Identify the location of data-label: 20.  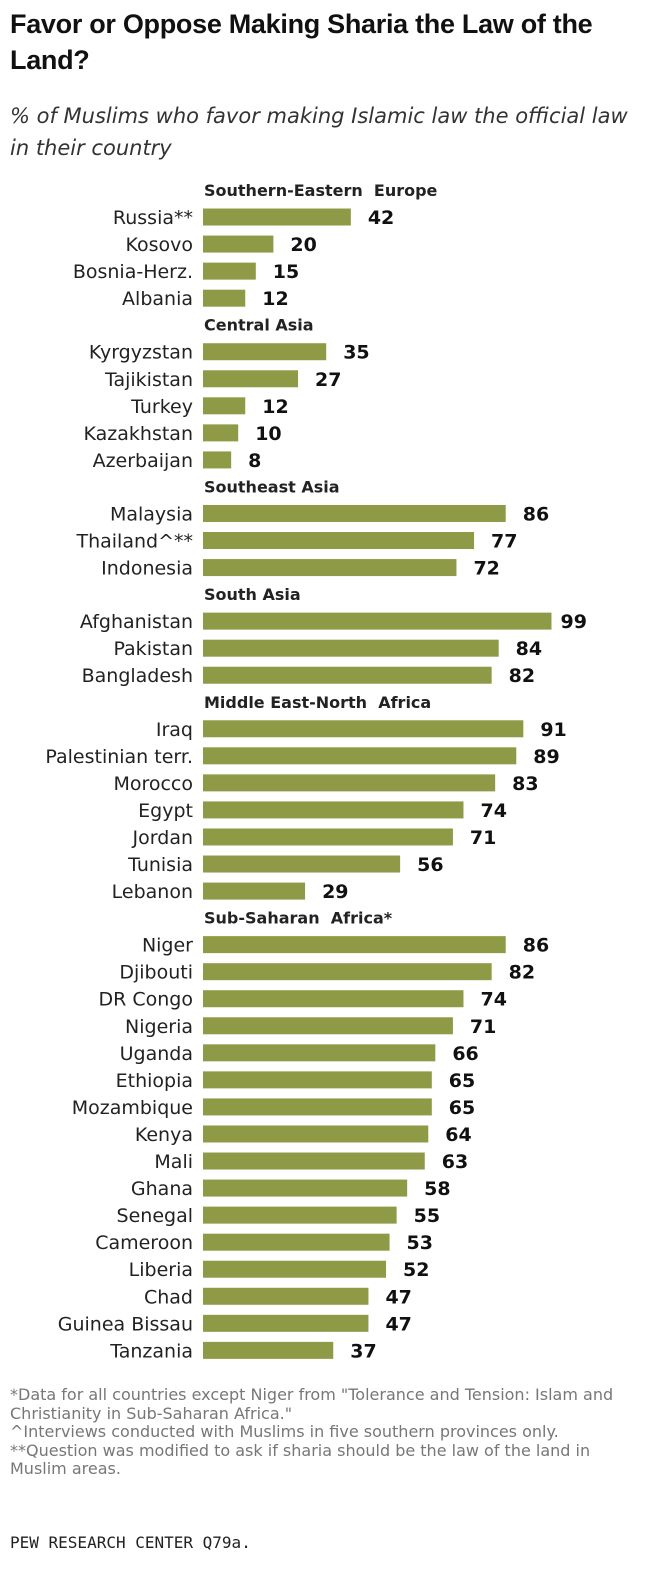
(303, 245).